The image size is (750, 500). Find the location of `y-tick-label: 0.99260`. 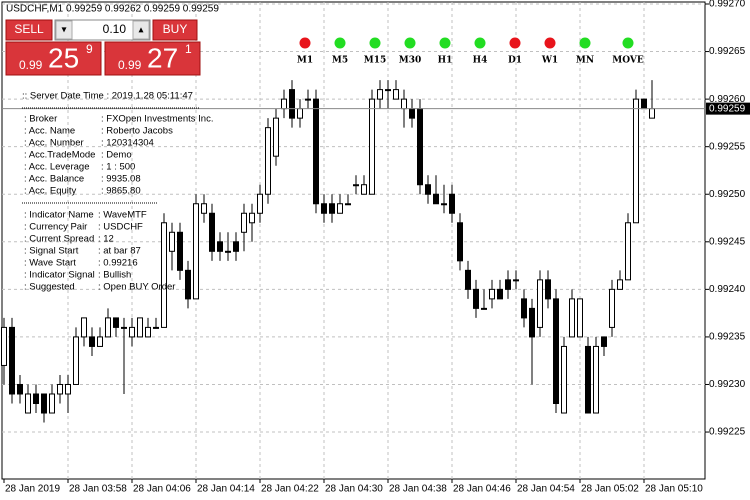

y-tick-label: 0.99260 is located at coordinates (727, 99).